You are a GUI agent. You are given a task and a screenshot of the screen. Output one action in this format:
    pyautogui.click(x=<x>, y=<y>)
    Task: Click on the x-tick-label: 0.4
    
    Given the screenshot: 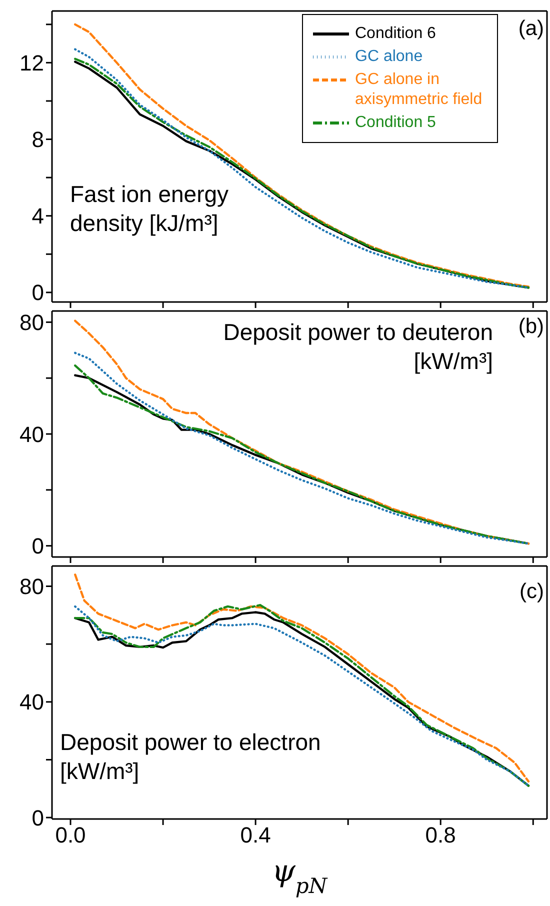 What is the action you would take?
    pyautogui.click(x=255, y=835)
    